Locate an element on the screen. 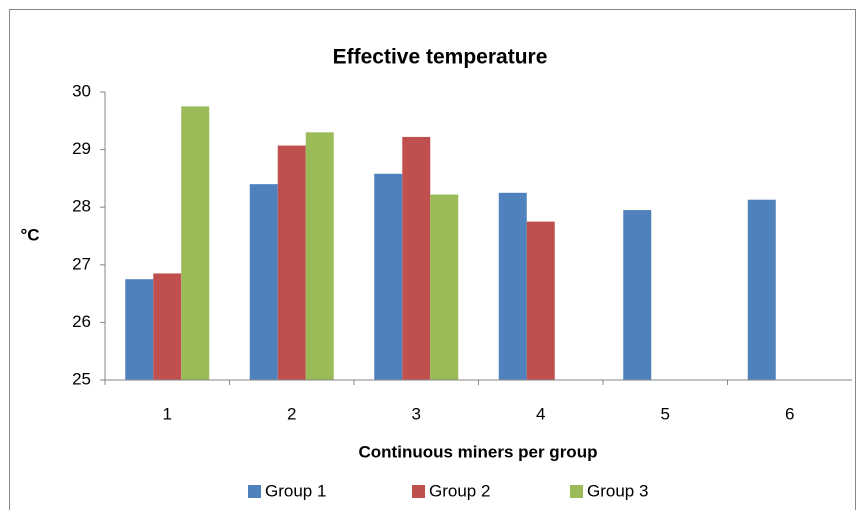  legend-label: Group 2 is located at coordinates (459, 490).